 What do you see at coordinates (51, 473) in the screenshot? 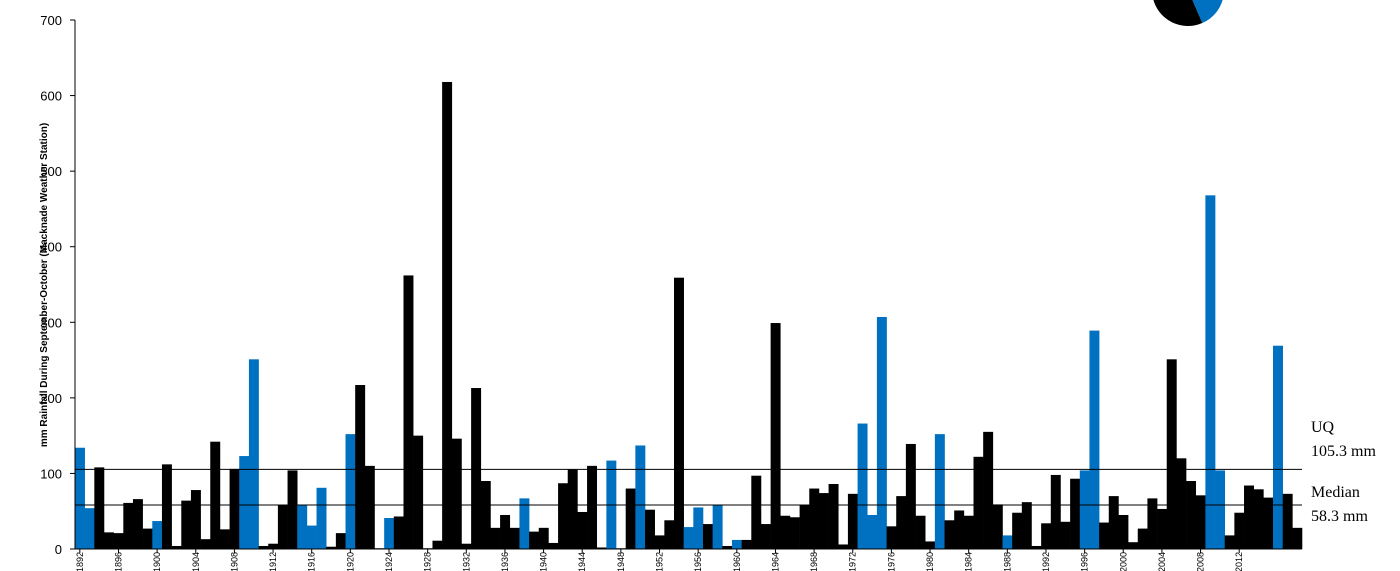
I see `y-tick-label: 100` at bounding box center [51, 473].